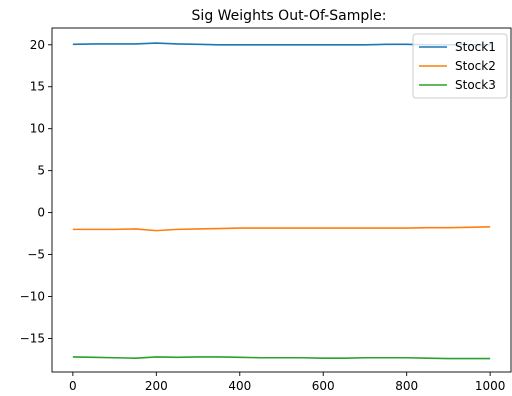 The image size is (512, 396). What do you see at coordinates (32, 338) in the screenshot?
I see `y-tick-label: −15` at bounding box center [32, 338].